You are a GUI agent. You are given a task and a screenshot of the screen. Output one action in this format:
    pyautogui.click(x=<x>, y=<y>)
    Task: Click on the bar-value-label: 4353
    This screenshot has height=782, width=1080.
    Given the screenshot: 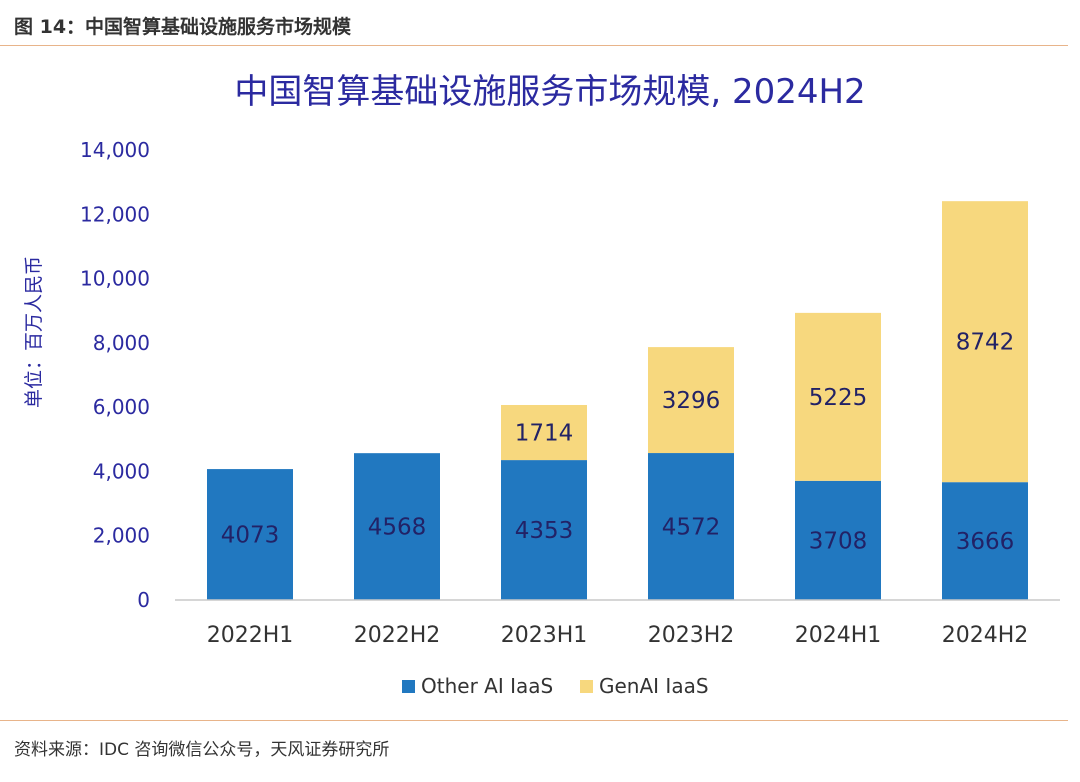 What is the action you would take?
    pyautogui.click(x=544, y=531)
    